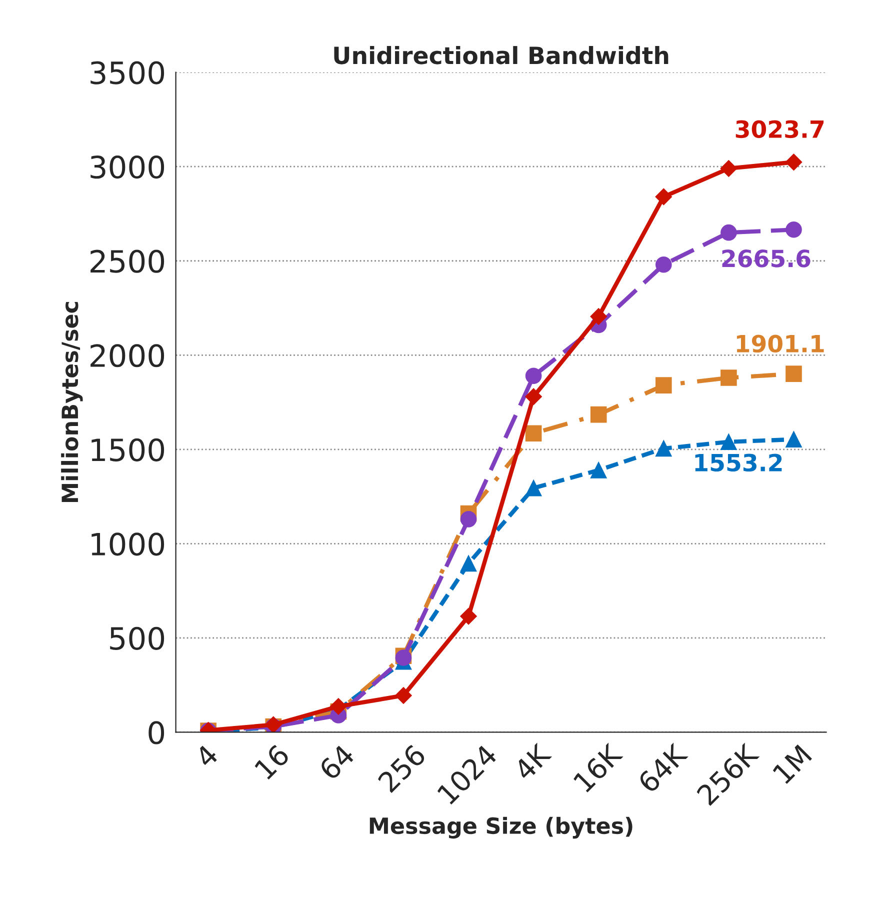 This screenshot has height=904, width=879. Describe the element at coordinates (127, 167) in the screenshot. I see `y-tick-label: 3000` at that location.